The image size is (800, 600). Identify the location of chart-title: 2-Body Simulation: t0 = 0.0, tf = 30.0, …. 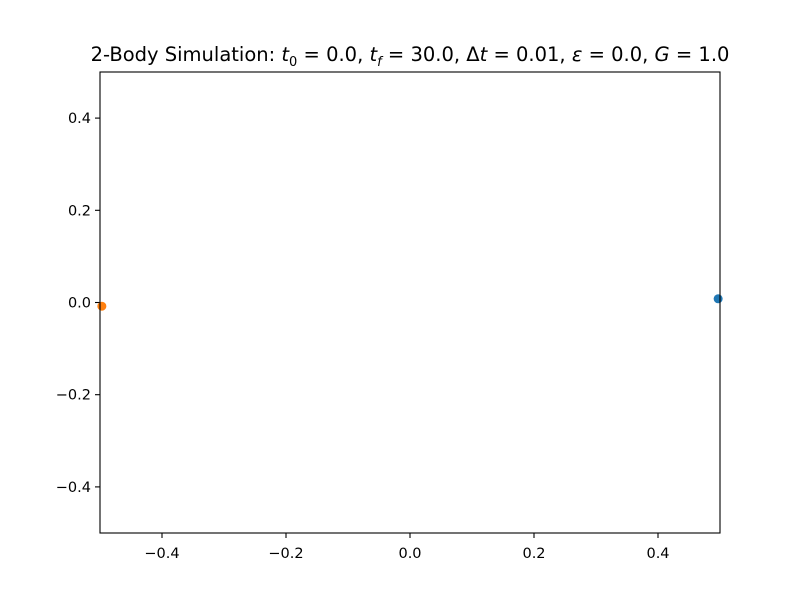
(410, 56).